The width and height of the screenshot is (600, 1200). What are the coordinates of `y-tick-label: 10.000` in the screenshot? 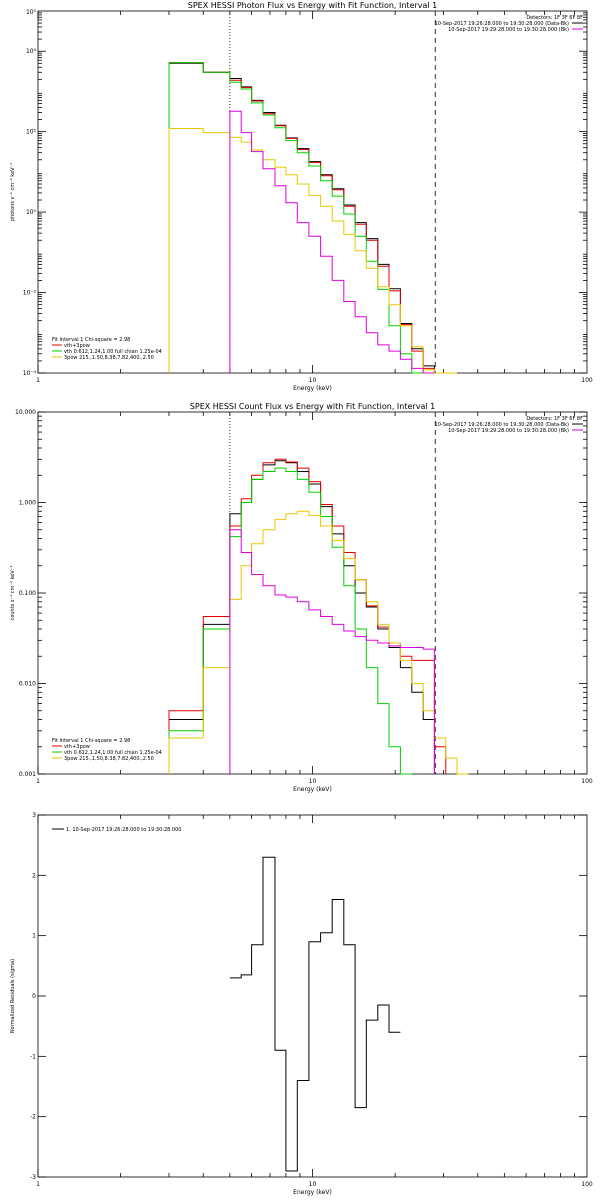 It's located at (25, 412).